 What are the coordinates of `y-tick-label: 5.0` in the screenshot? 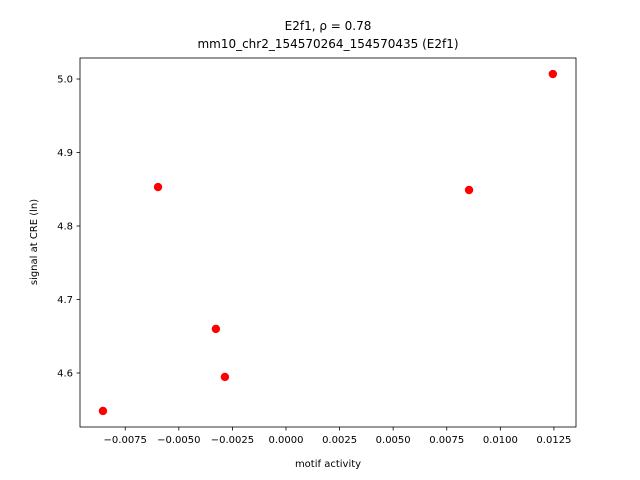 It's located at (65, 80).